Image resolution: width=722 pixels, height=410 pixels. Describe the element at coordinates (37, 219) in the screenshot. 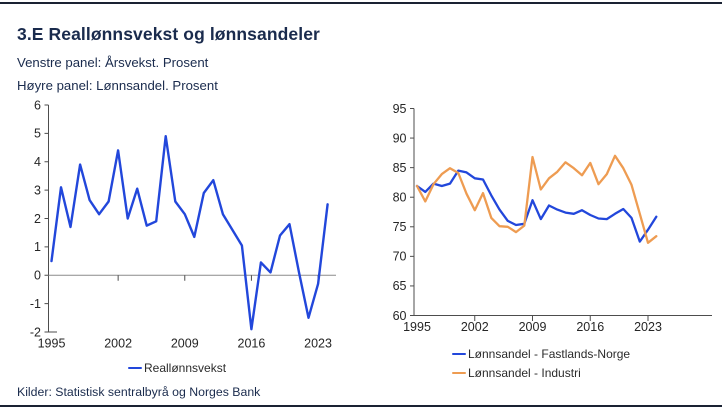

I see `y-tick-label: 2` at that location.